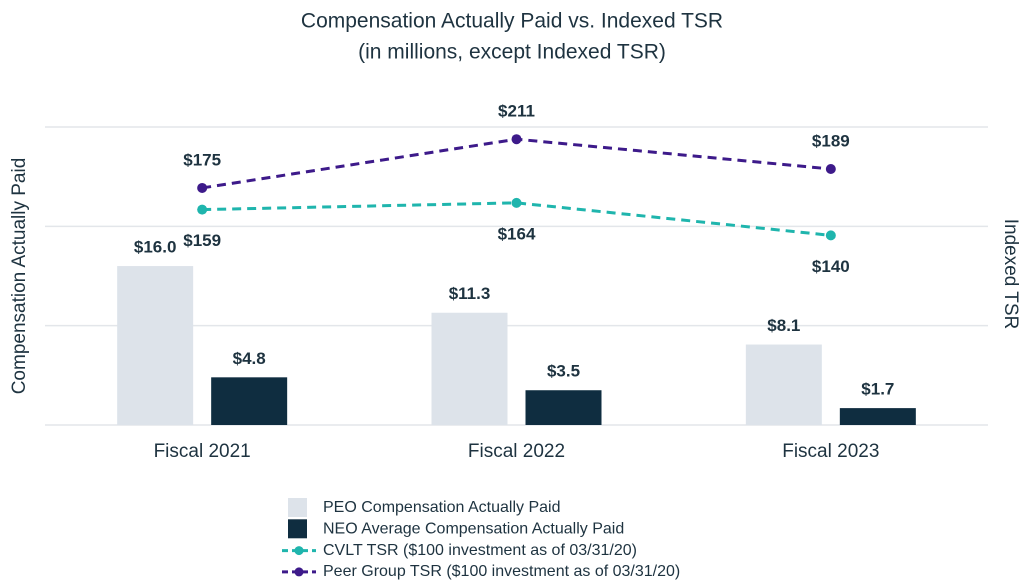 The image size is (1024, 586). Describe the element at coordinates (202, 240) in the screenshot. I see `data-label: $159` at that location.